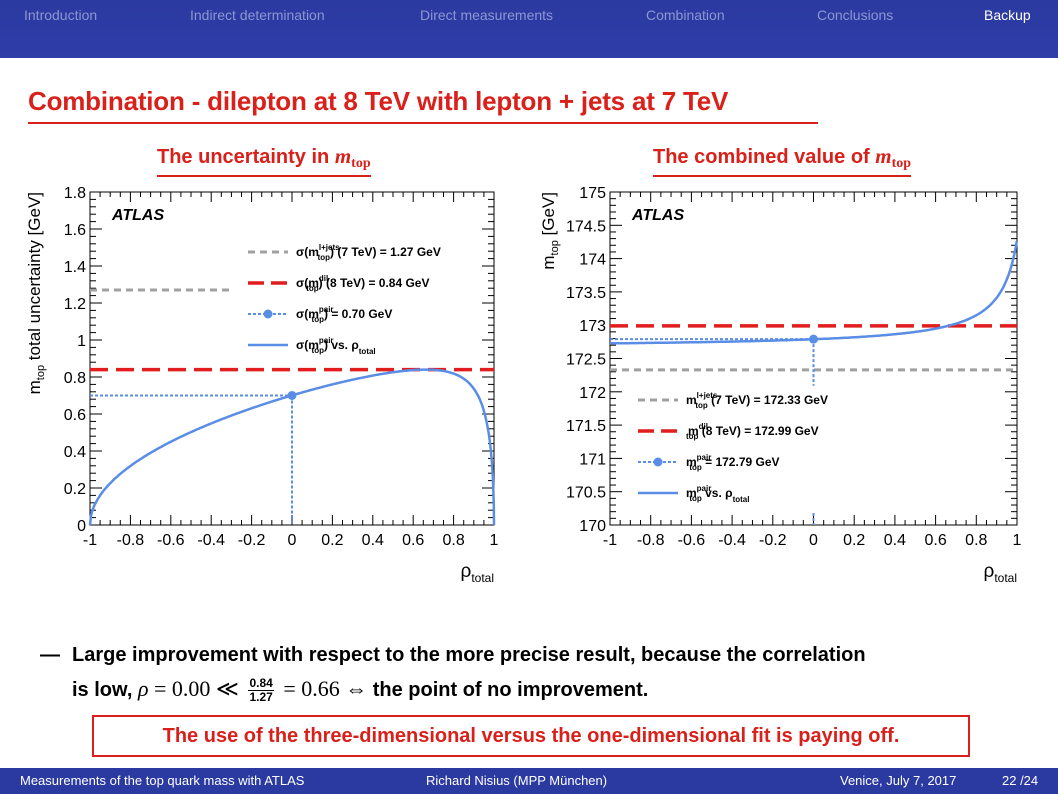  I want to click on left-heading-subscript: top, so click(361, 163).